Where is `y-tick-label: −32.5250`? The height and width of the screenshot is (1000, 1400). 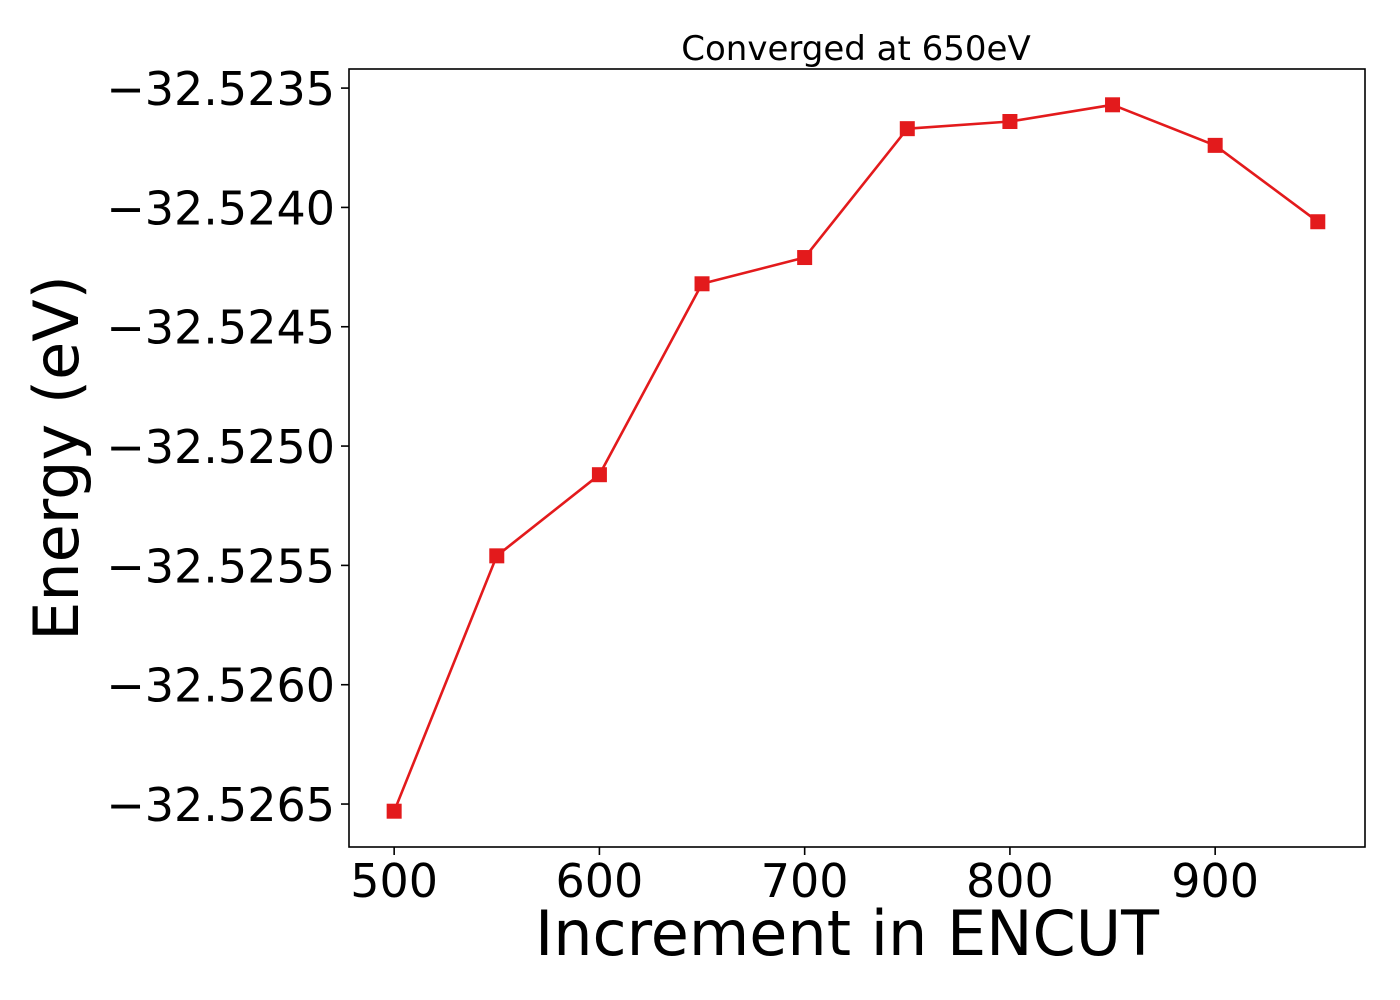 y-tick-label: −32.5250 is located at coordinates (220, 447).